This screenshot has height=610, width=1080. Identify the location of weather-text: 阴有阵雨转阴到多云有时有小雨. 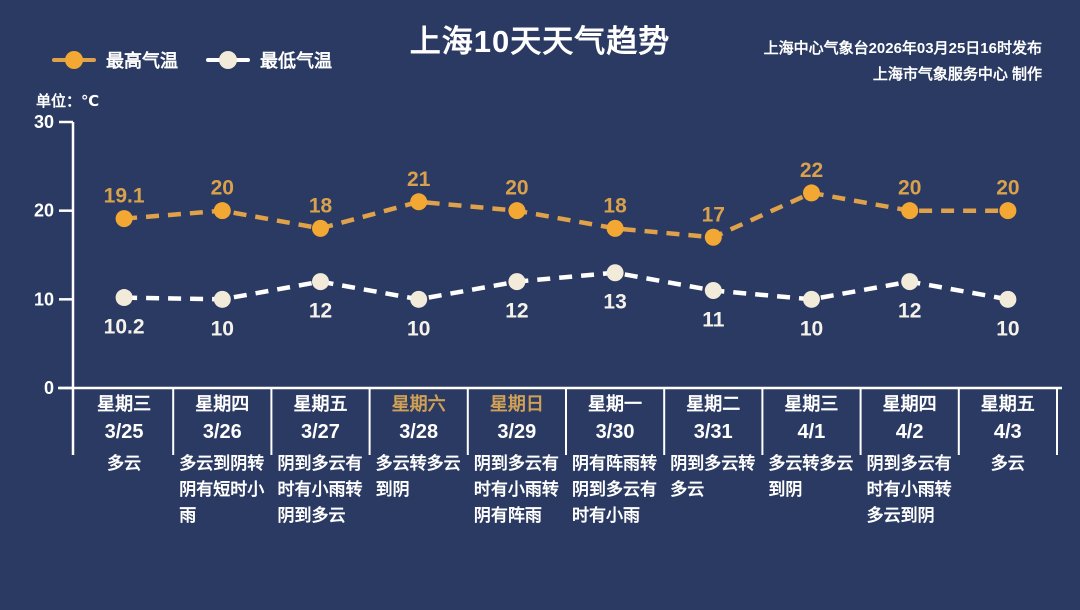
(615, 489).